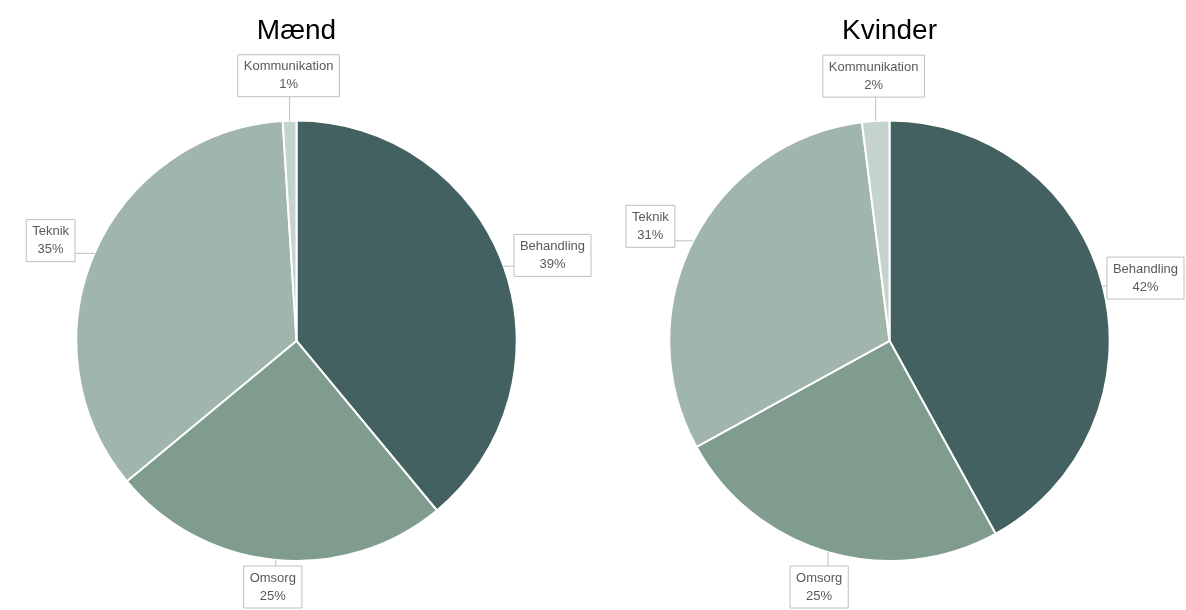 The width and height of the screenshot is (1186, 610). Describe the element at coordinates (296, 29) in the screenshot. I see `chart-title: Mænd` at that location.